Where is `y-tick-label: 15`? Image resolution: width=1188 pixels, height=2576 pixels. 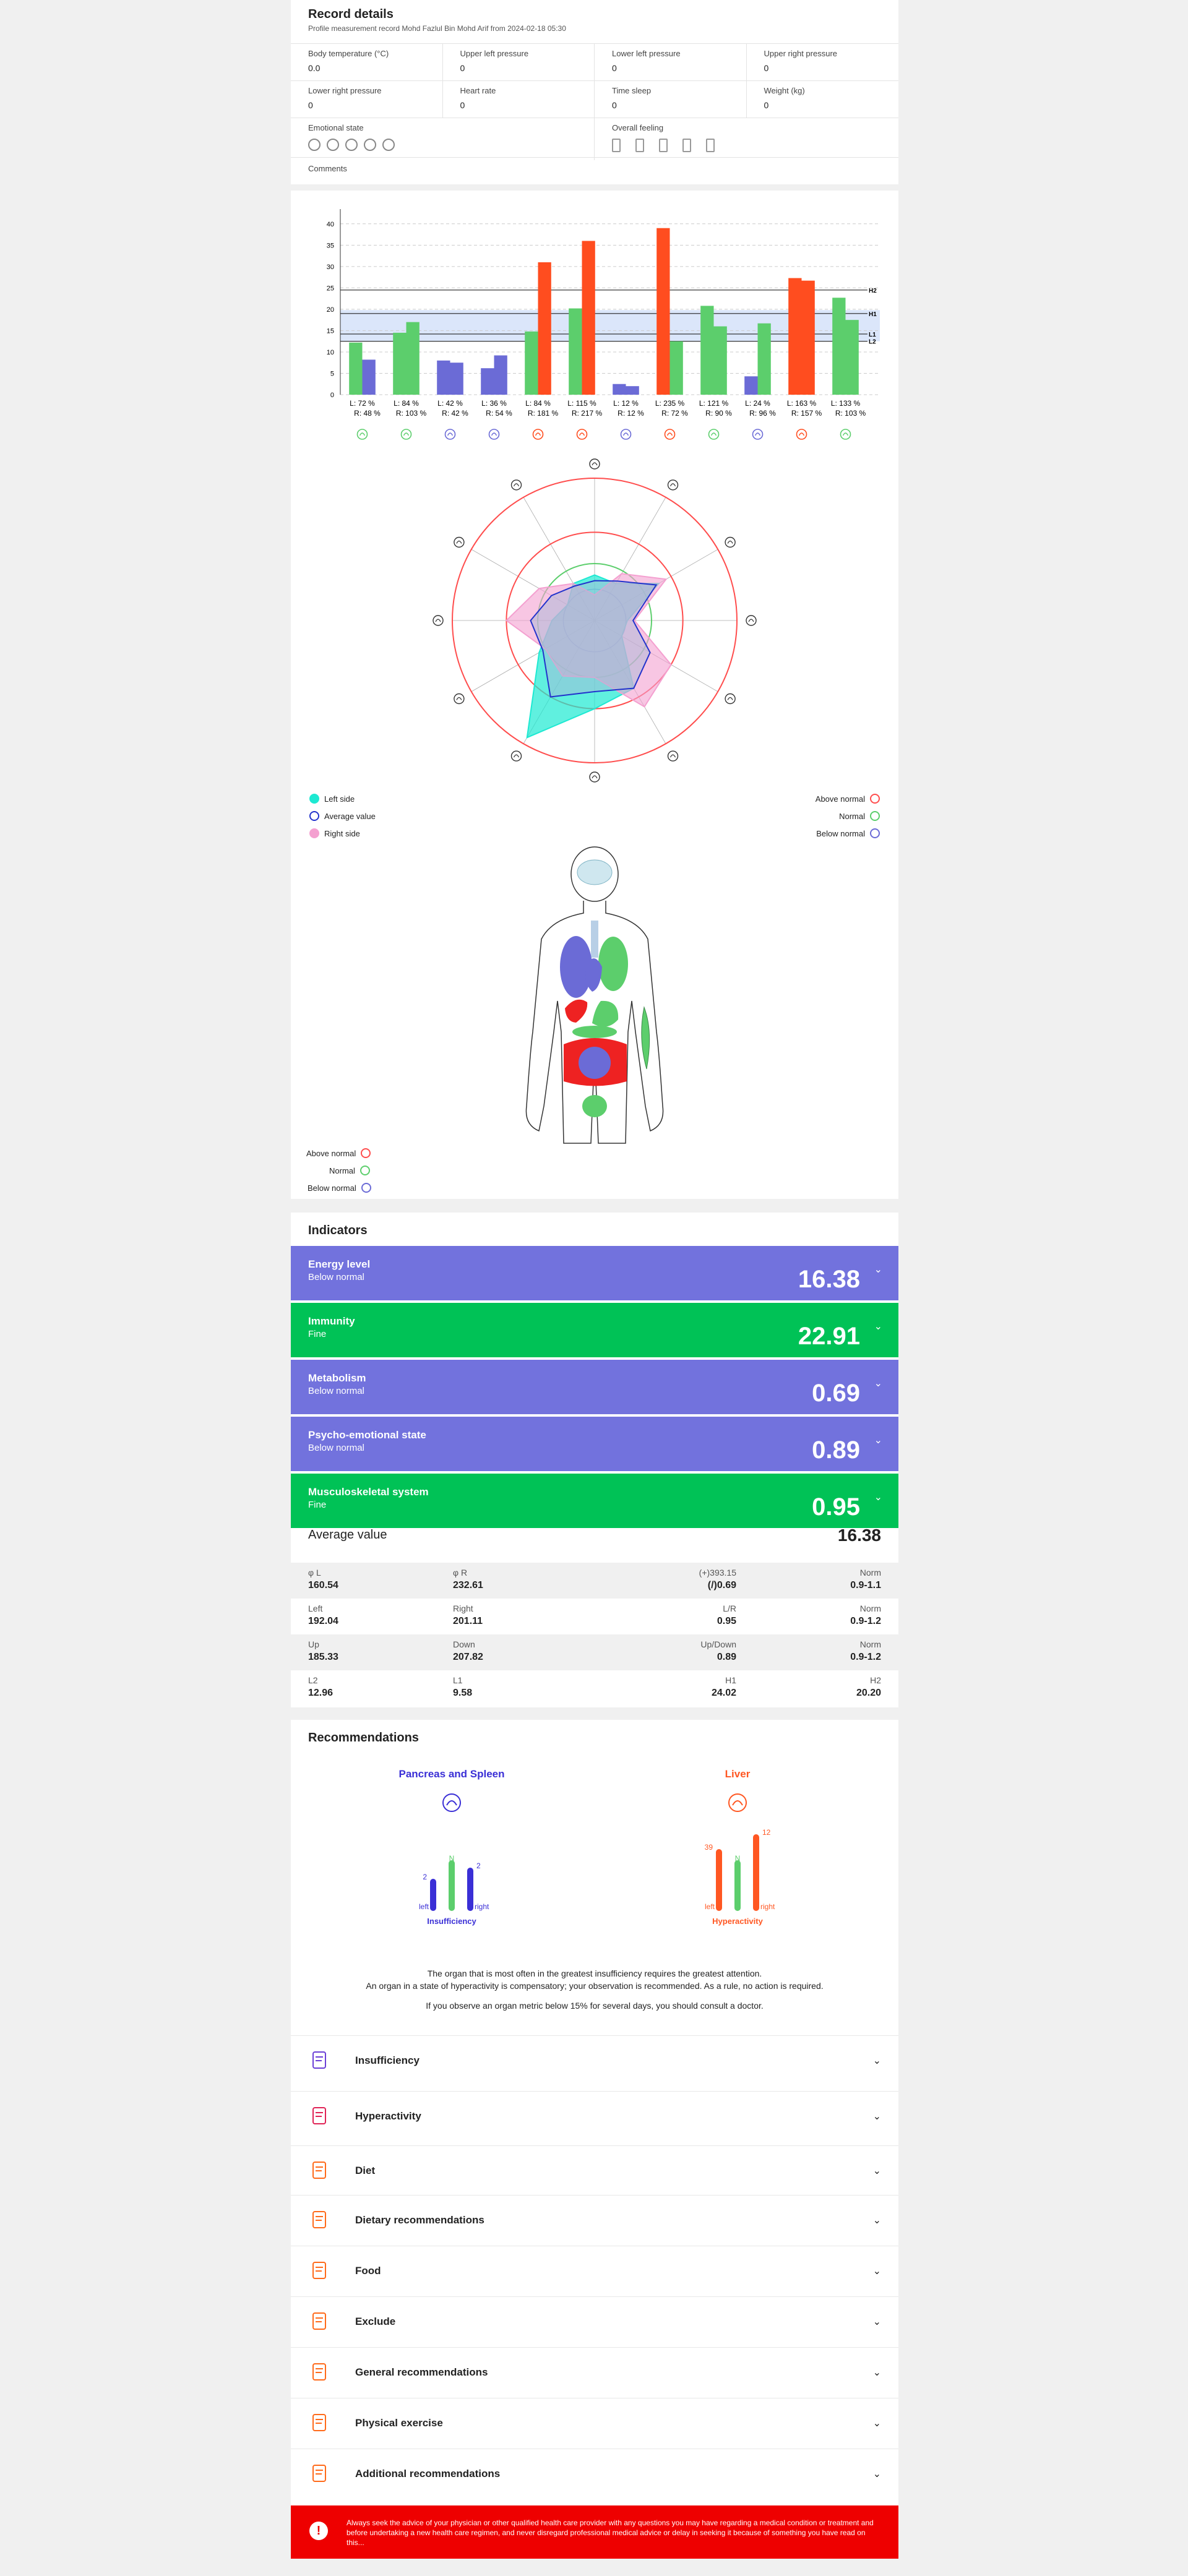
y-tick-label: 15 is located at coordinates (330, 331).